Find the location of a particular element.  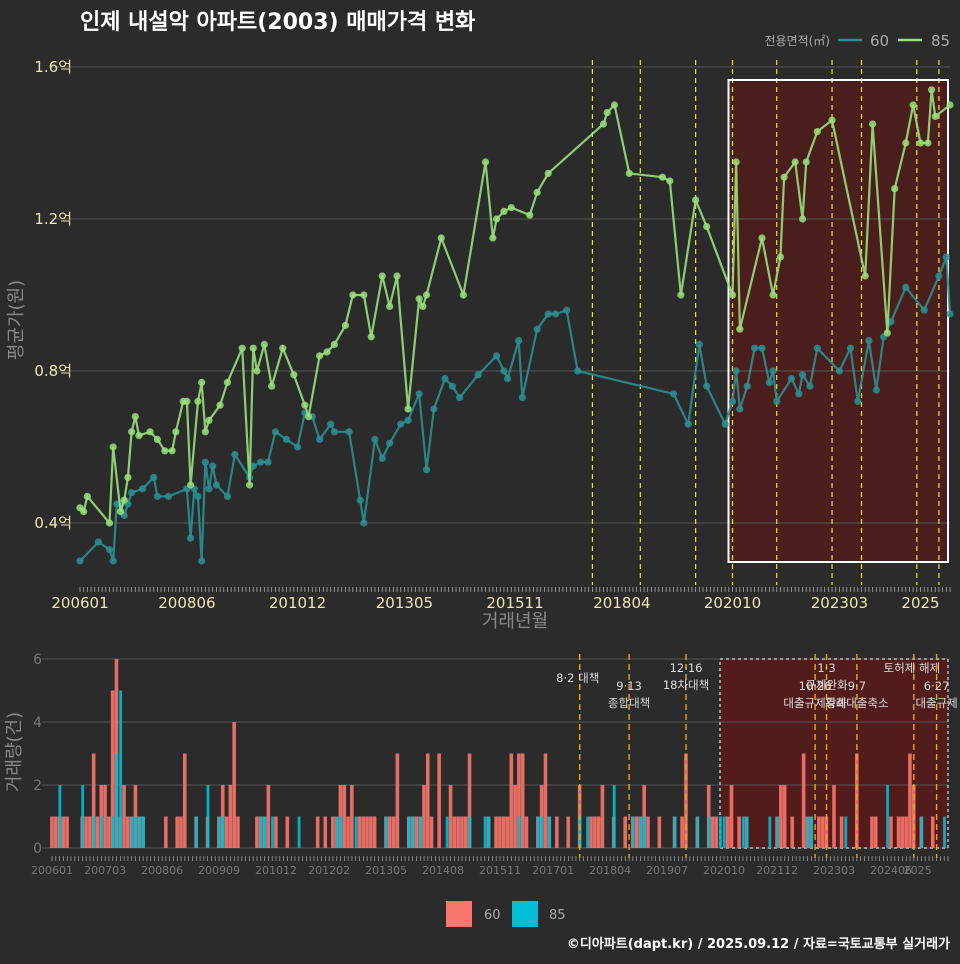

policy-label: 6·27 is located at coordinates (937, 686).